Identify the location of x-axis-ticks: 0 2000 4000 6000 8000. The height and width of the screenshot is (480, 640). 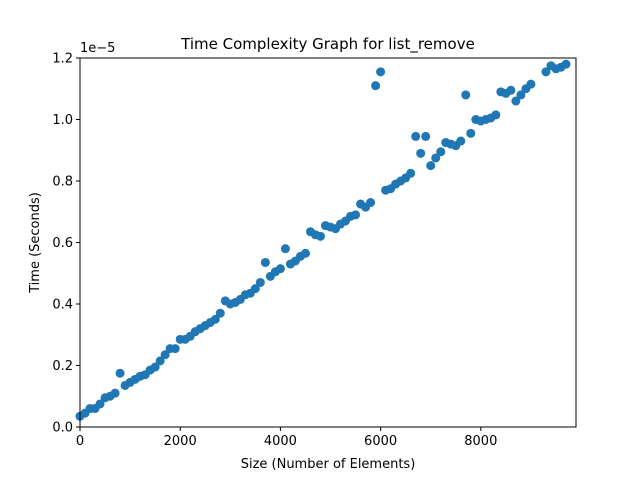
(286, 438).